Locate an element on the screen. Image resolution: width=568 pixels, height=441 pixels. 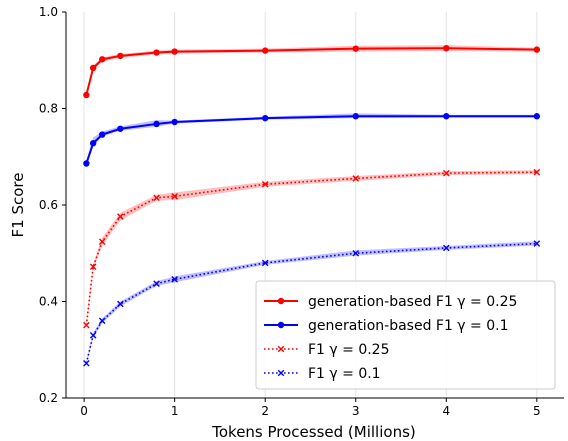
x-tick-label: 1 is located at coordinates (175, 411).